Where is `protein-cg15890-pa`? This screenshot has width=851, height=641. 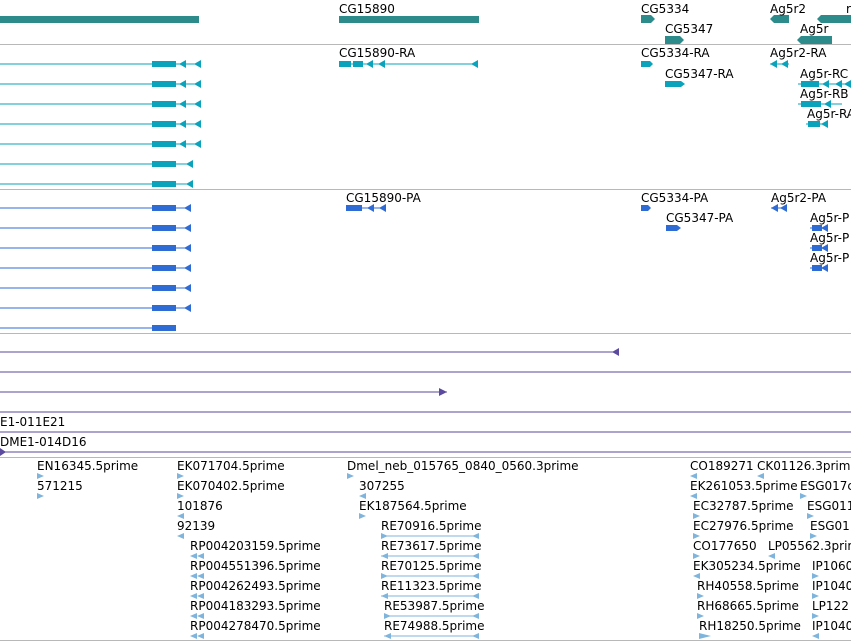
protein-cg15890-pa is located at coordinates (366, 208).